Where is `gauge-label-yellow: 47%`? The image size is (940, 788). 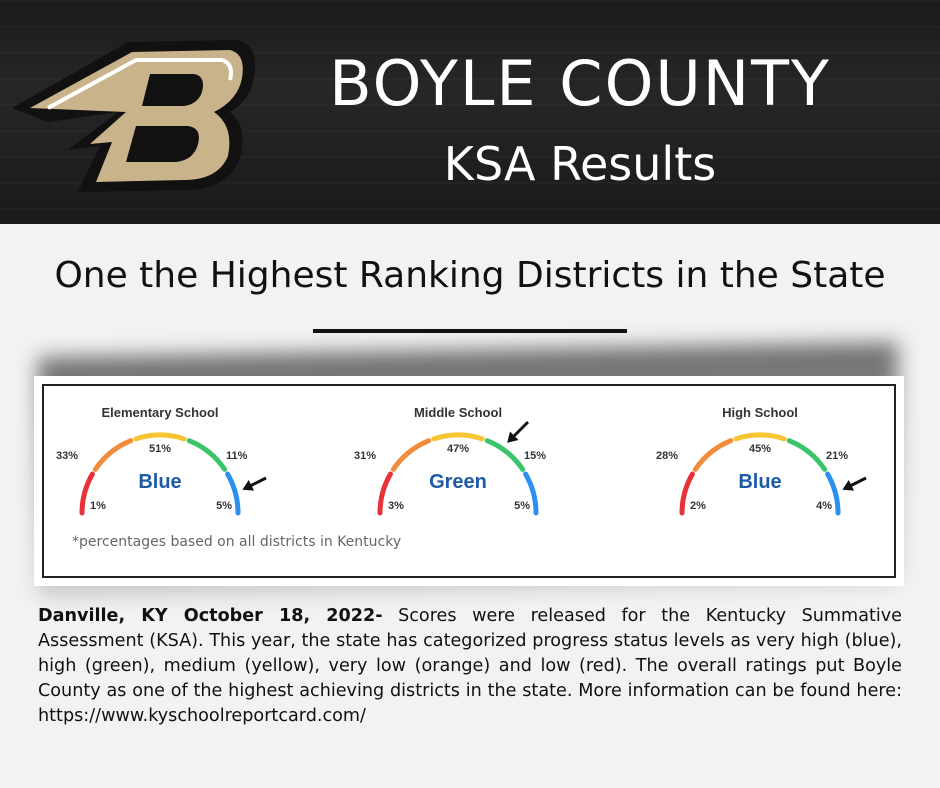 gauge-label-yellow: 47% is located at coordinates (458, 449).